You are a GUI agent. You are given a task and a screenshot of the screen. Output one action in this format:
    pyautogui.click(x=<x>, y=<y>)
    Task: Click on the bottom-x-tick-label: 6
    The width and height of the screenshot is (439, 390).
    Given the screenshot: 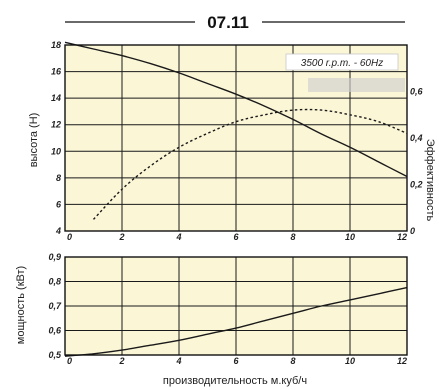 What is the action you would take?
    pyautogui.click(x=236, y=361)
    